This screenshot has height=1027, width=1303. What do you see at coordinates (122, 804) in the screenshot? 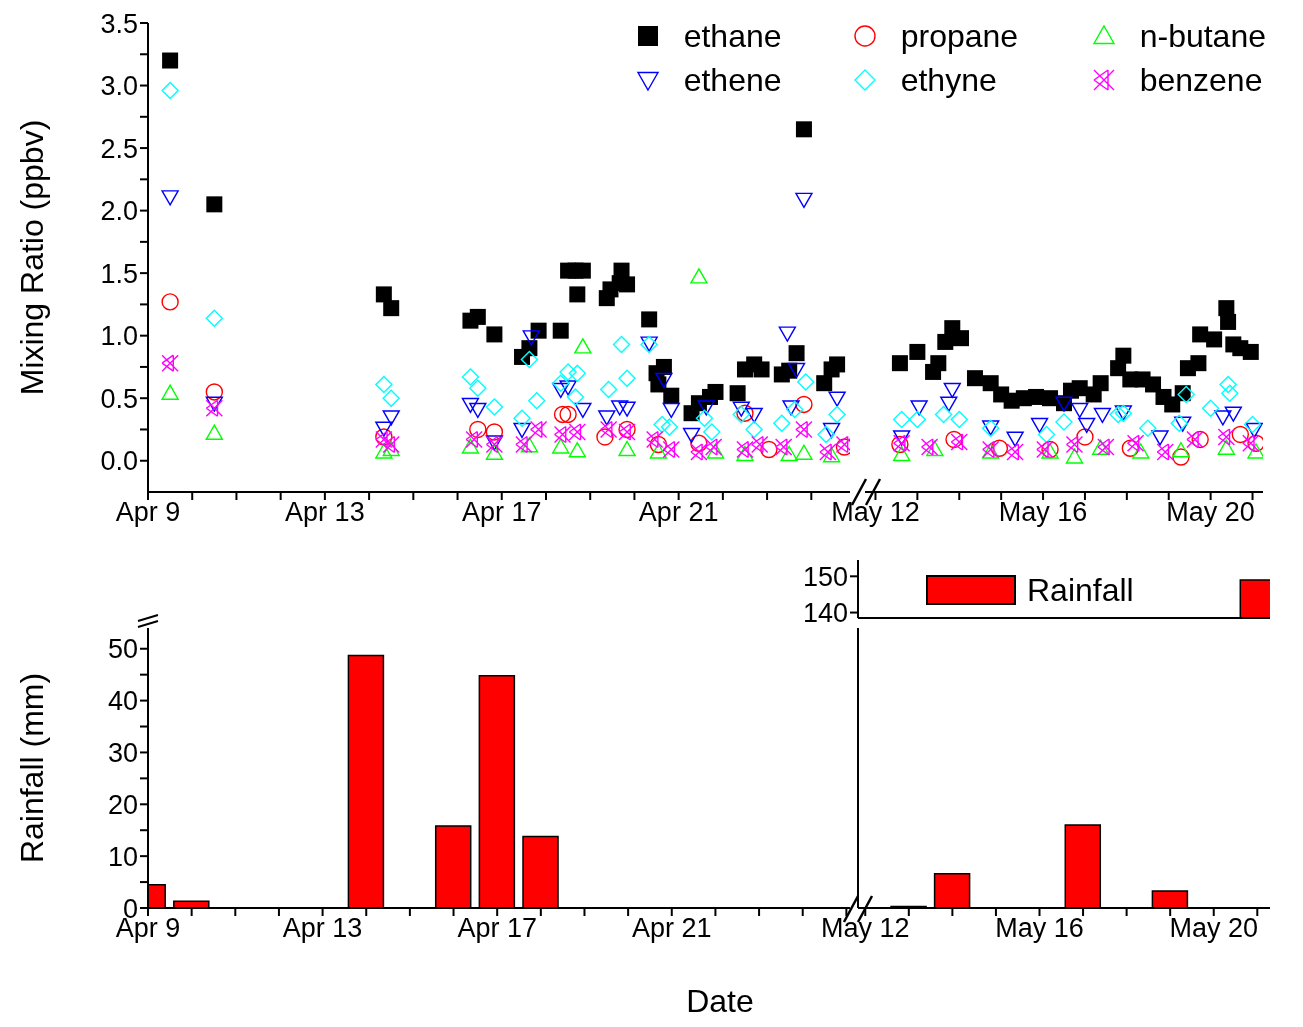
I see `y-tick-label: 20` at bounding box center [122, 804].